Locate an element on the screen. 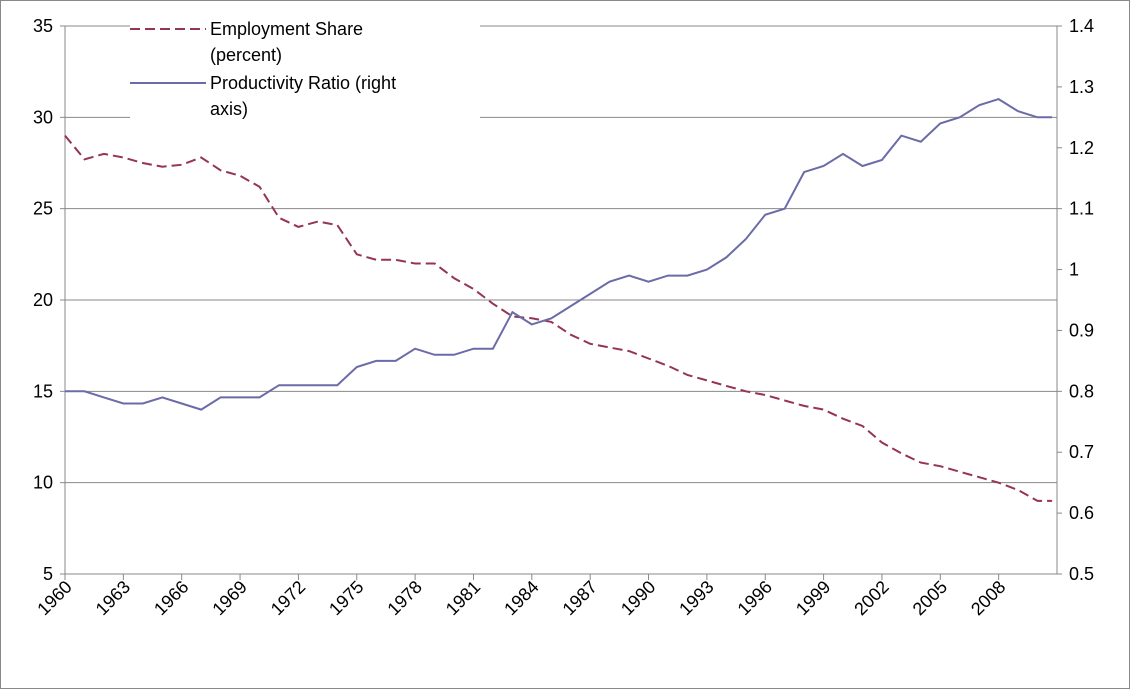  y2-tick-label: 0.8 is located at coordinates (1081, 391).